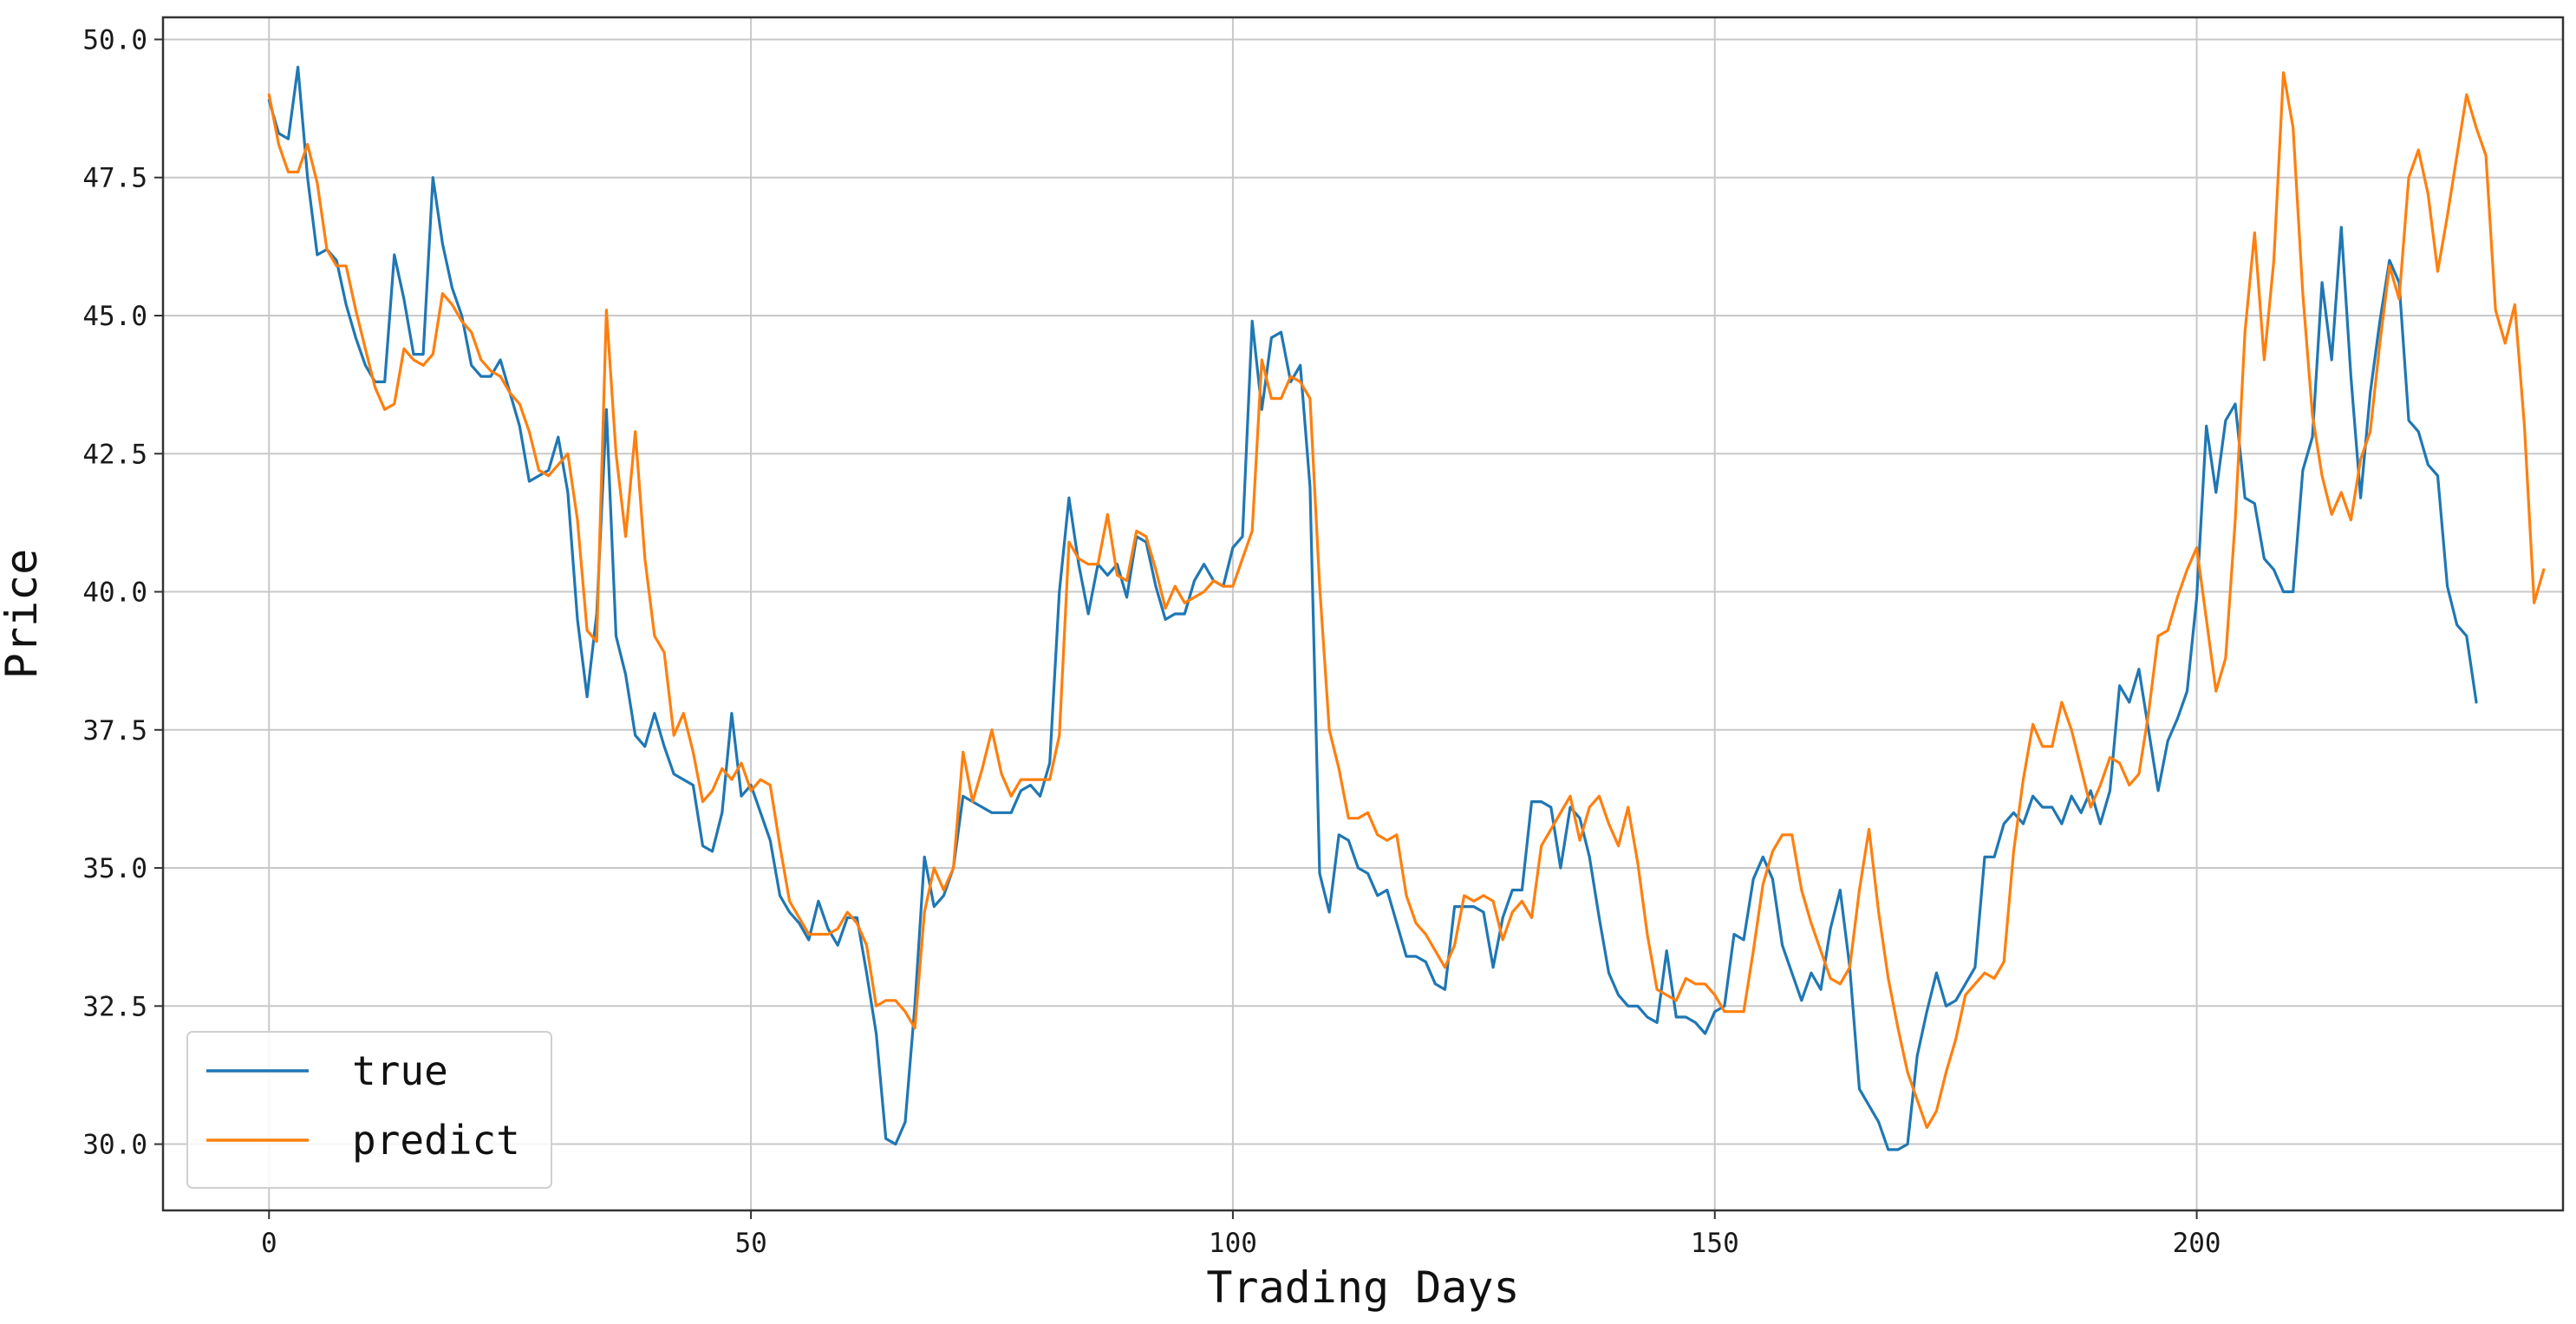 The height and width of the screenshot is (1324, 2576). Describe the element at coordinates (436, 1140) in the screenshot. I see `legend-label-predict: predict` at that location.